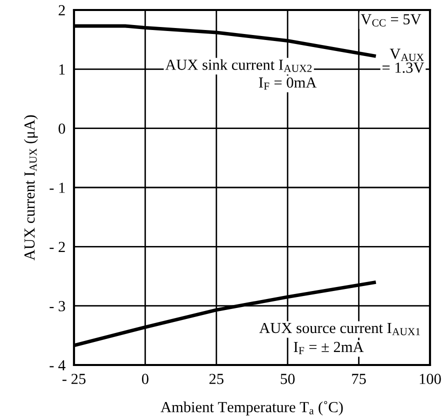  I want to click on annotation: V$_{AUX}$ = 1.3V, so click(403, 60).